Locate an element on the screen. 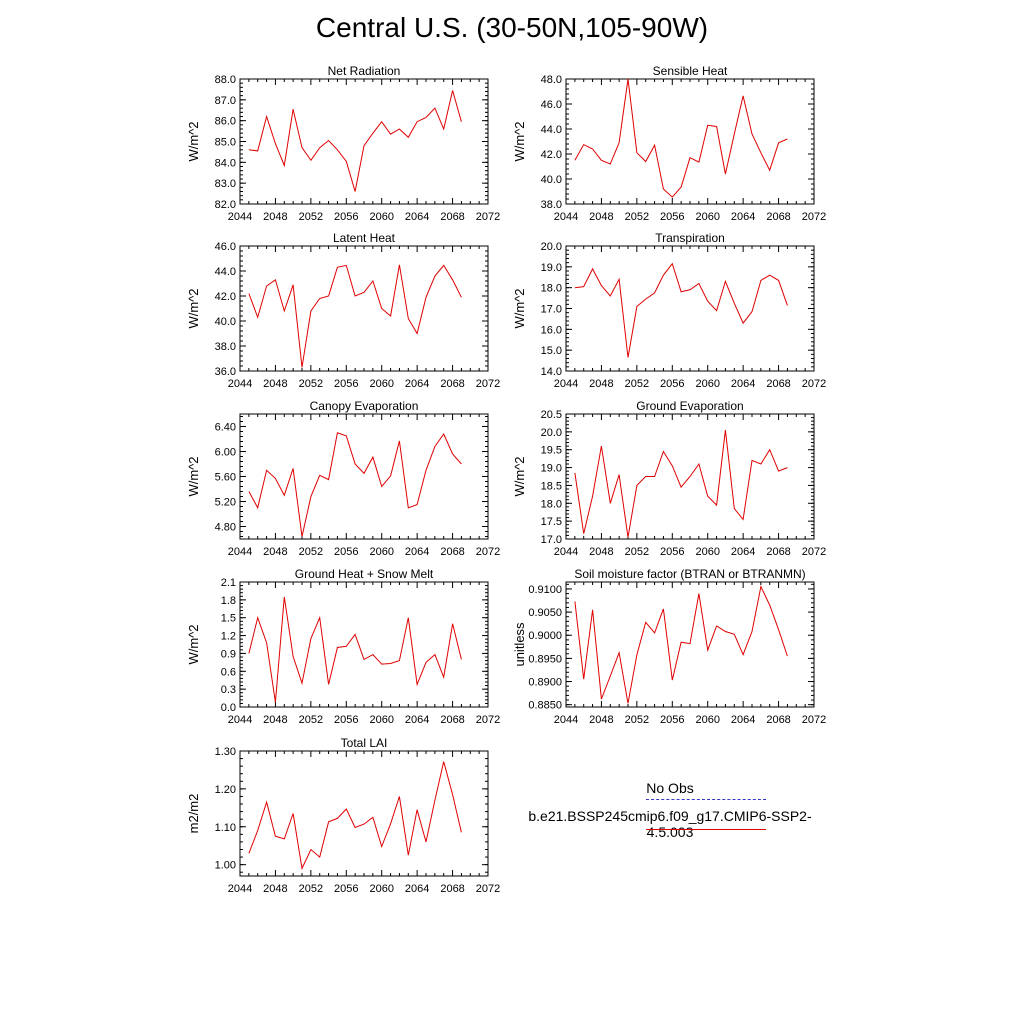  chart-title: Net Radiation is located at coordinates (364, 71).